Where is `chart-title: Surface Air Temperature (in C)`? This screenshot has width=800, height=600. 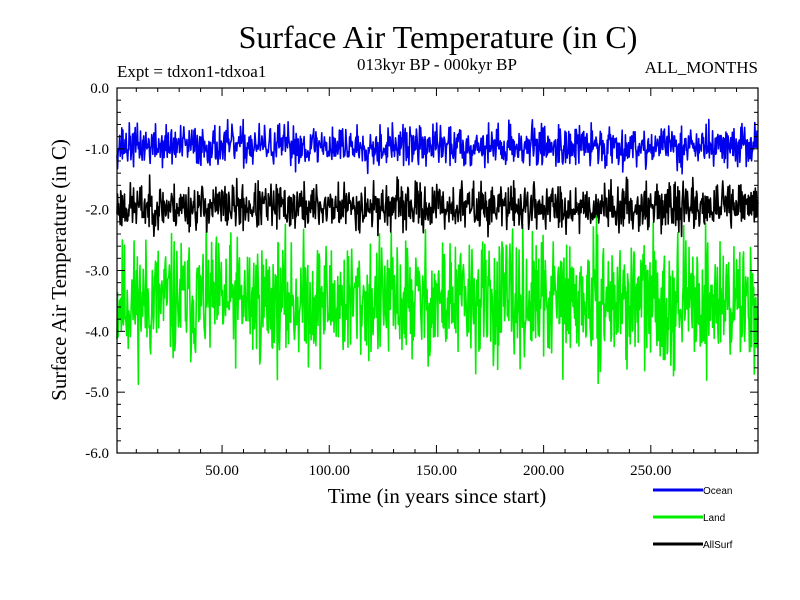 chart-title: Surface Air Temperature (in C) is located at coordinates (438, 37).